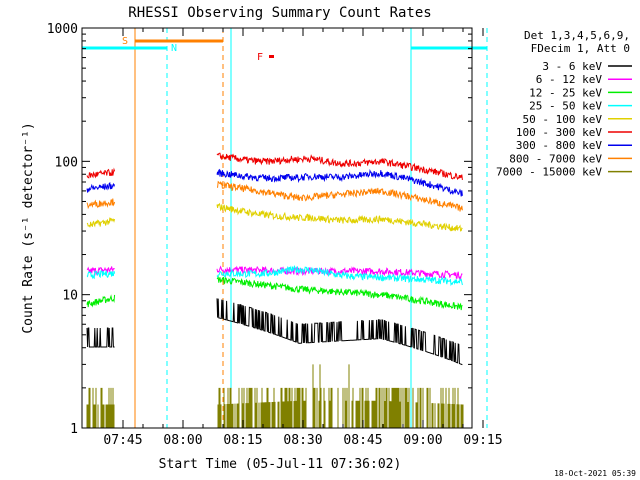  I want to click on y-tick-label: 1, so click(74, 429).